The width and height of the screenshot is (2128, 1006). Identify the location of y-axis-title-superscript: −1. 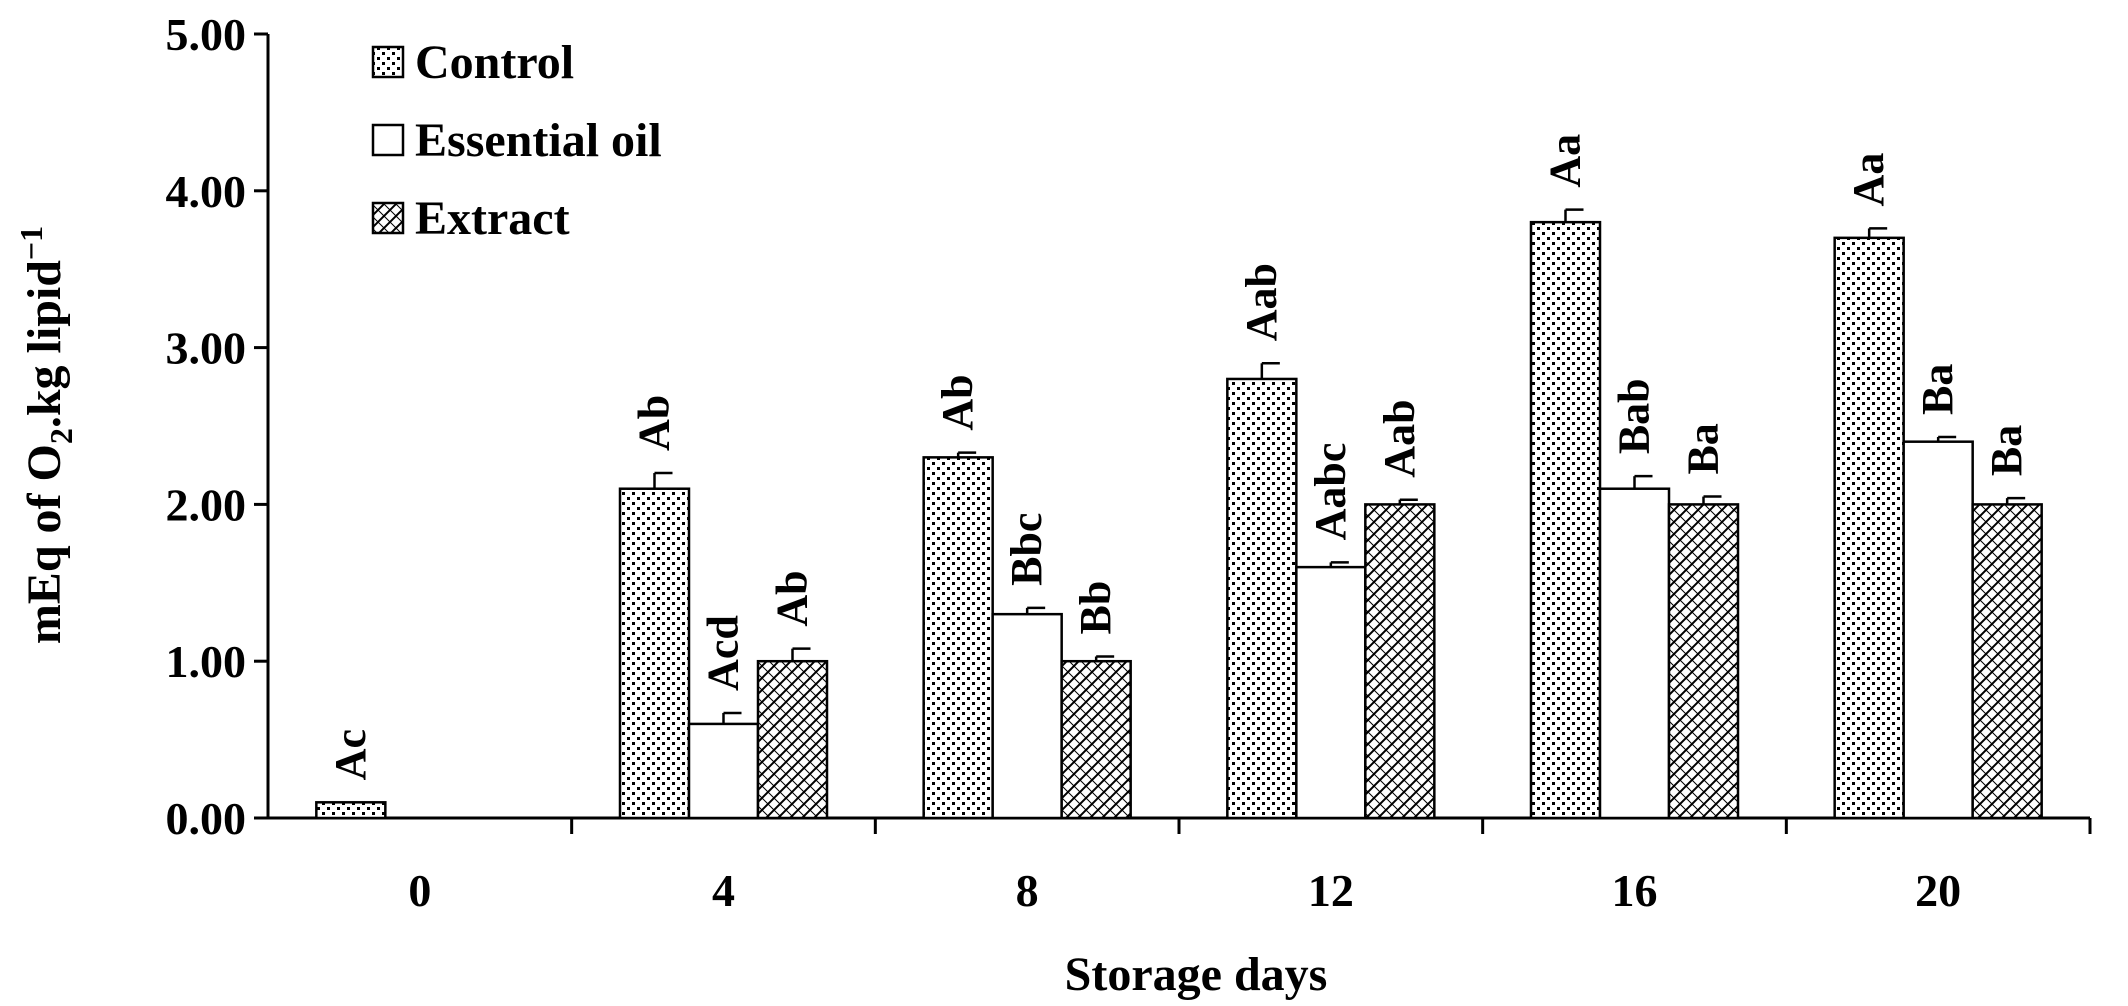
(31, 243).